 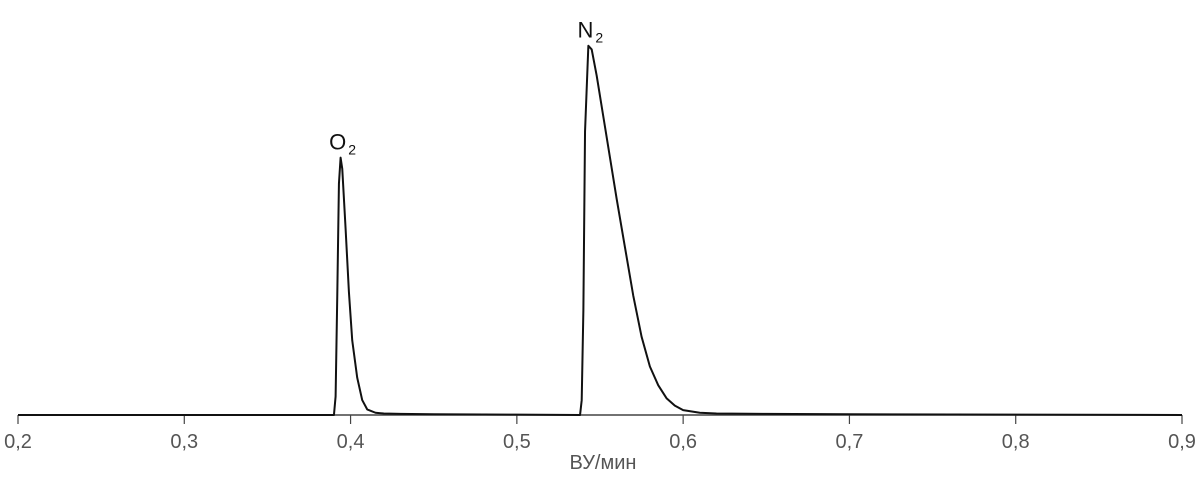 What do you see at coordinates (600, 433) in the screenshot?
I see `x-axis: 0,2 0,3 0,4 0,5 0,6 0,7 0,8 0,9` at bounding box center [600, 433].